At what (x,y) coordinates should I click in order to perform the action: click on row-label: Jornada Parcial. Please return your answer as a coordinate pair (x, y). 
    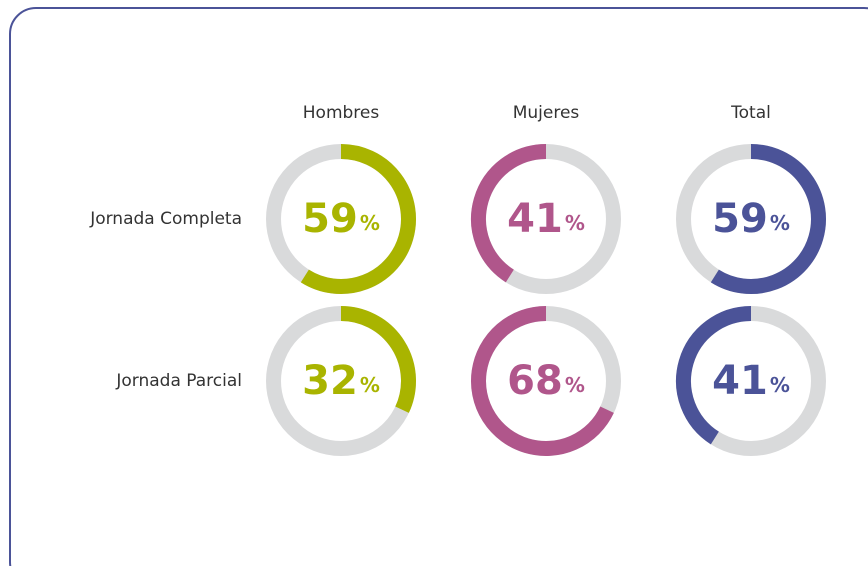
    Looking at the image, I should click on (178, 381).